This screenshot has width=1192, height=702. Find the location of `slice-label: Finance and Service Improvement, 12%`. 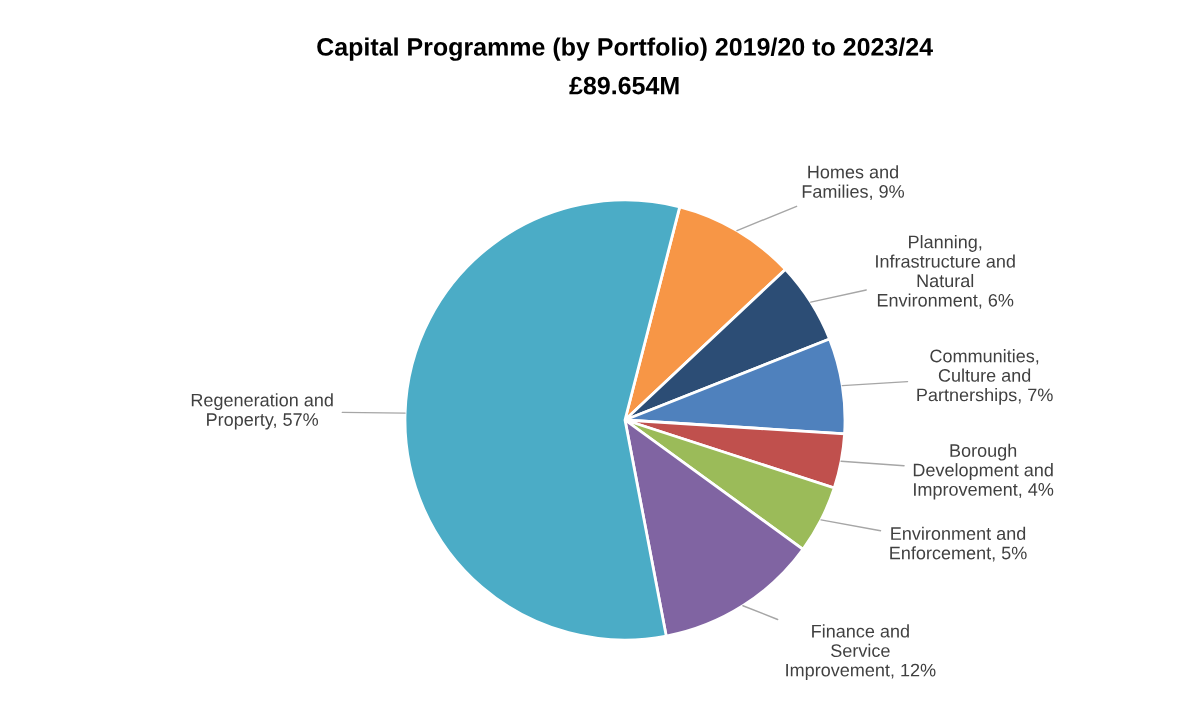

slice-label: Finance and Service Improvement, 12% is located at coordinates (861, 652).